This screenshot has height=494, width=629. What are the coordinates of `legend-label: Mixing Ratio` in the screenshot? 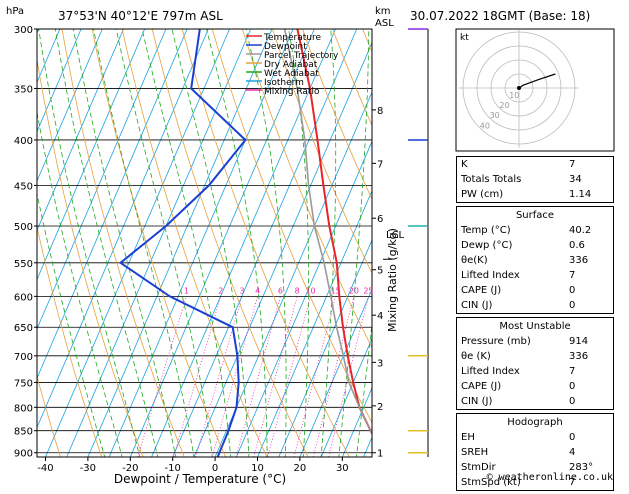 It's located at (292, 92).